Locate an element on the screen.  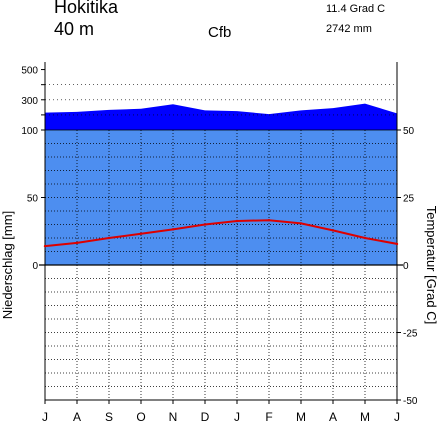
annual-precipitation: 2742 mm is located at coordinates (349, 29).